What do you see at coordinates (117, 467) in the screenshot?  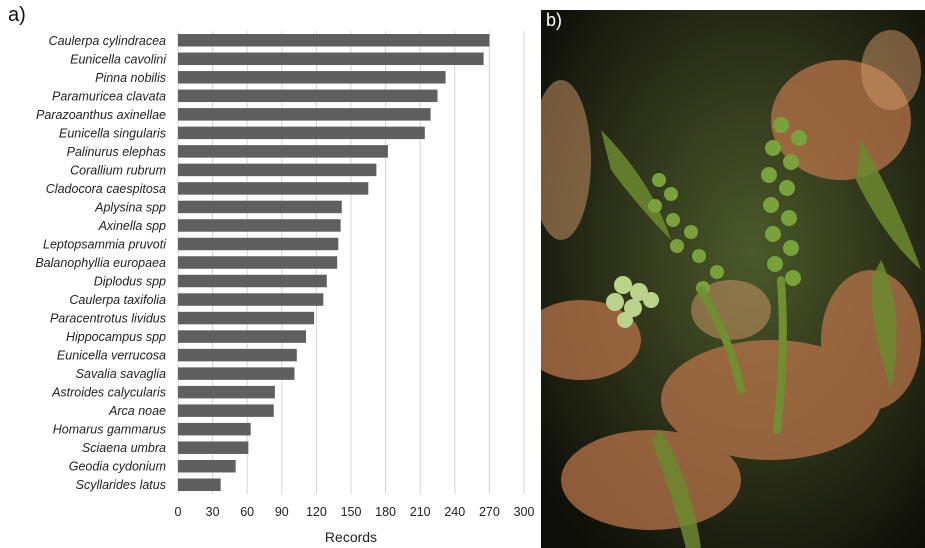 I see `category-label: Geodia cydonium` at bounding box center [117, 467].